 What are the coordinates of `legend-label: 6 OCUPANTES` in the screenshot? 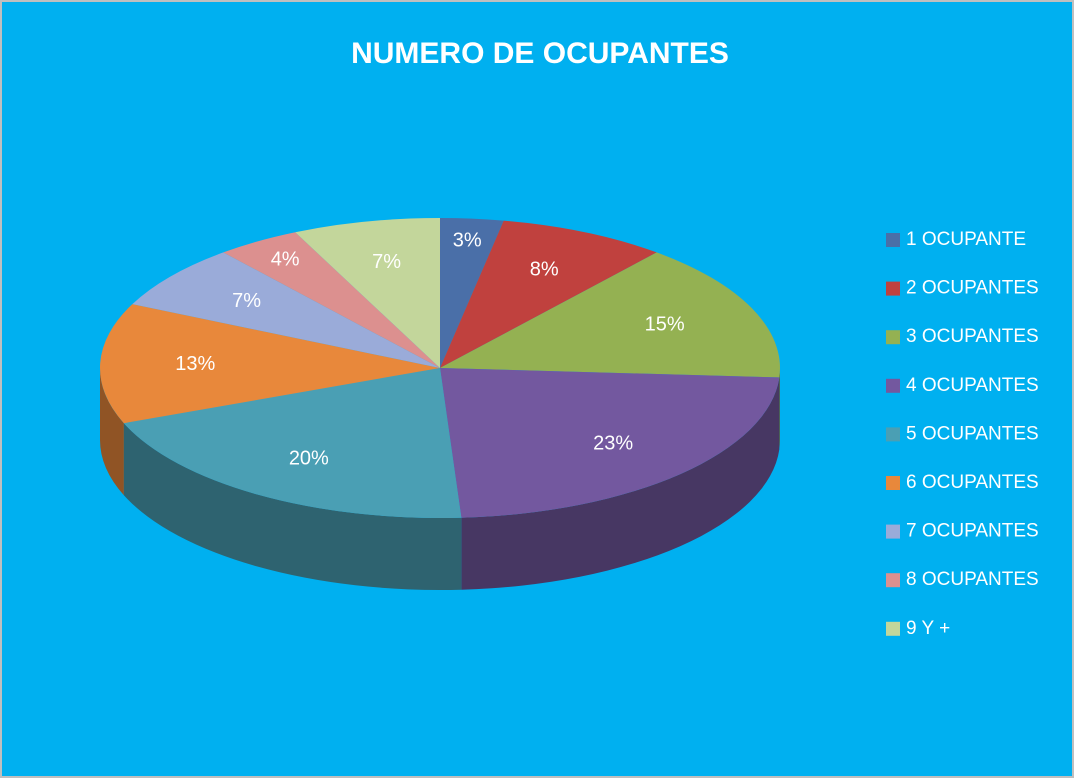 It's located at (972, 482).